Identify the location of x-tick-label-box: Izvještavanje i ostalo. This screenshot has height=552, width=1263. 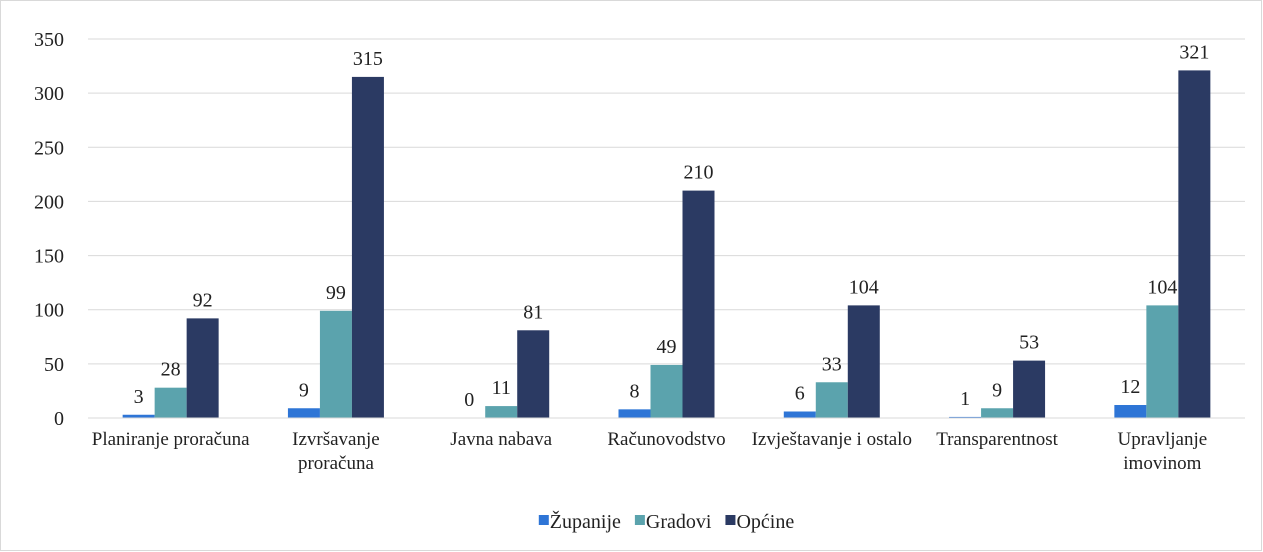
(831, 439).